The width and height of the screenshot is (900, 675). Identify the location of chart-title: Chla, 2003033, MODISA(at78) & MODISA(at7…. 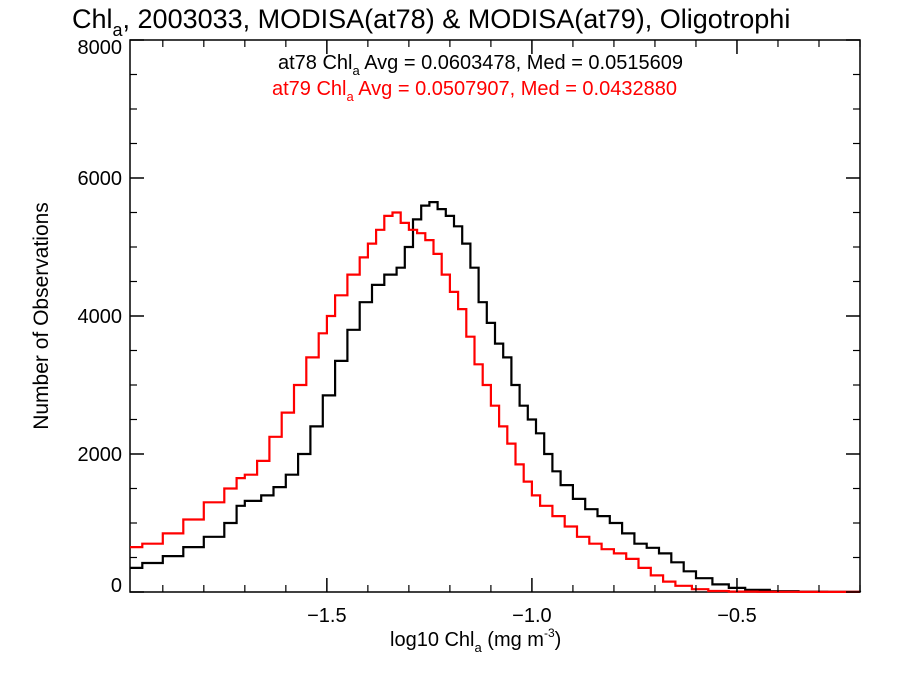
(431, 22).